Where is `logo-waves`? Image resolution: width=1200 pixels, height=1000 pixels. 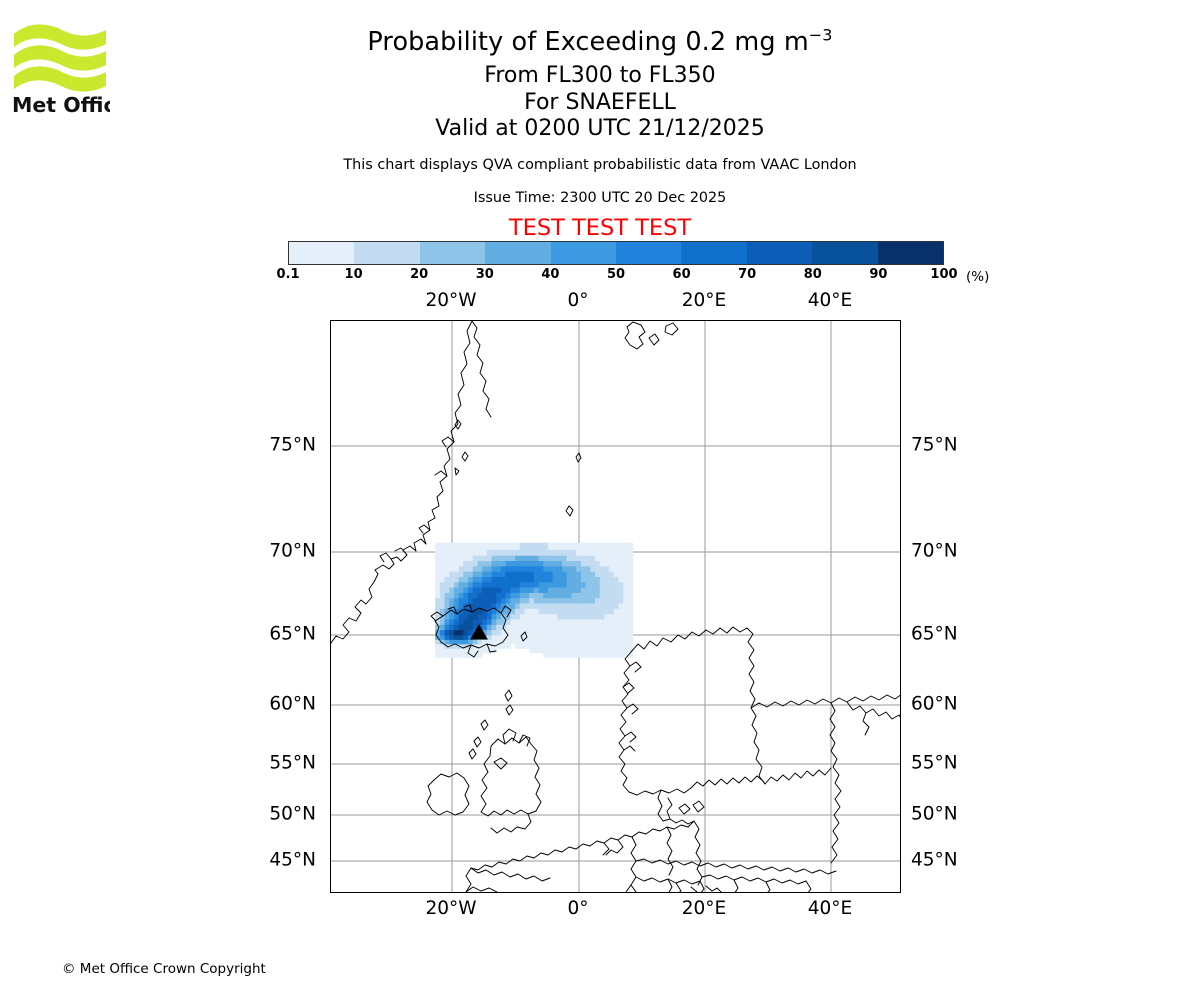 logo-waves is located at coordinates (60, 58).